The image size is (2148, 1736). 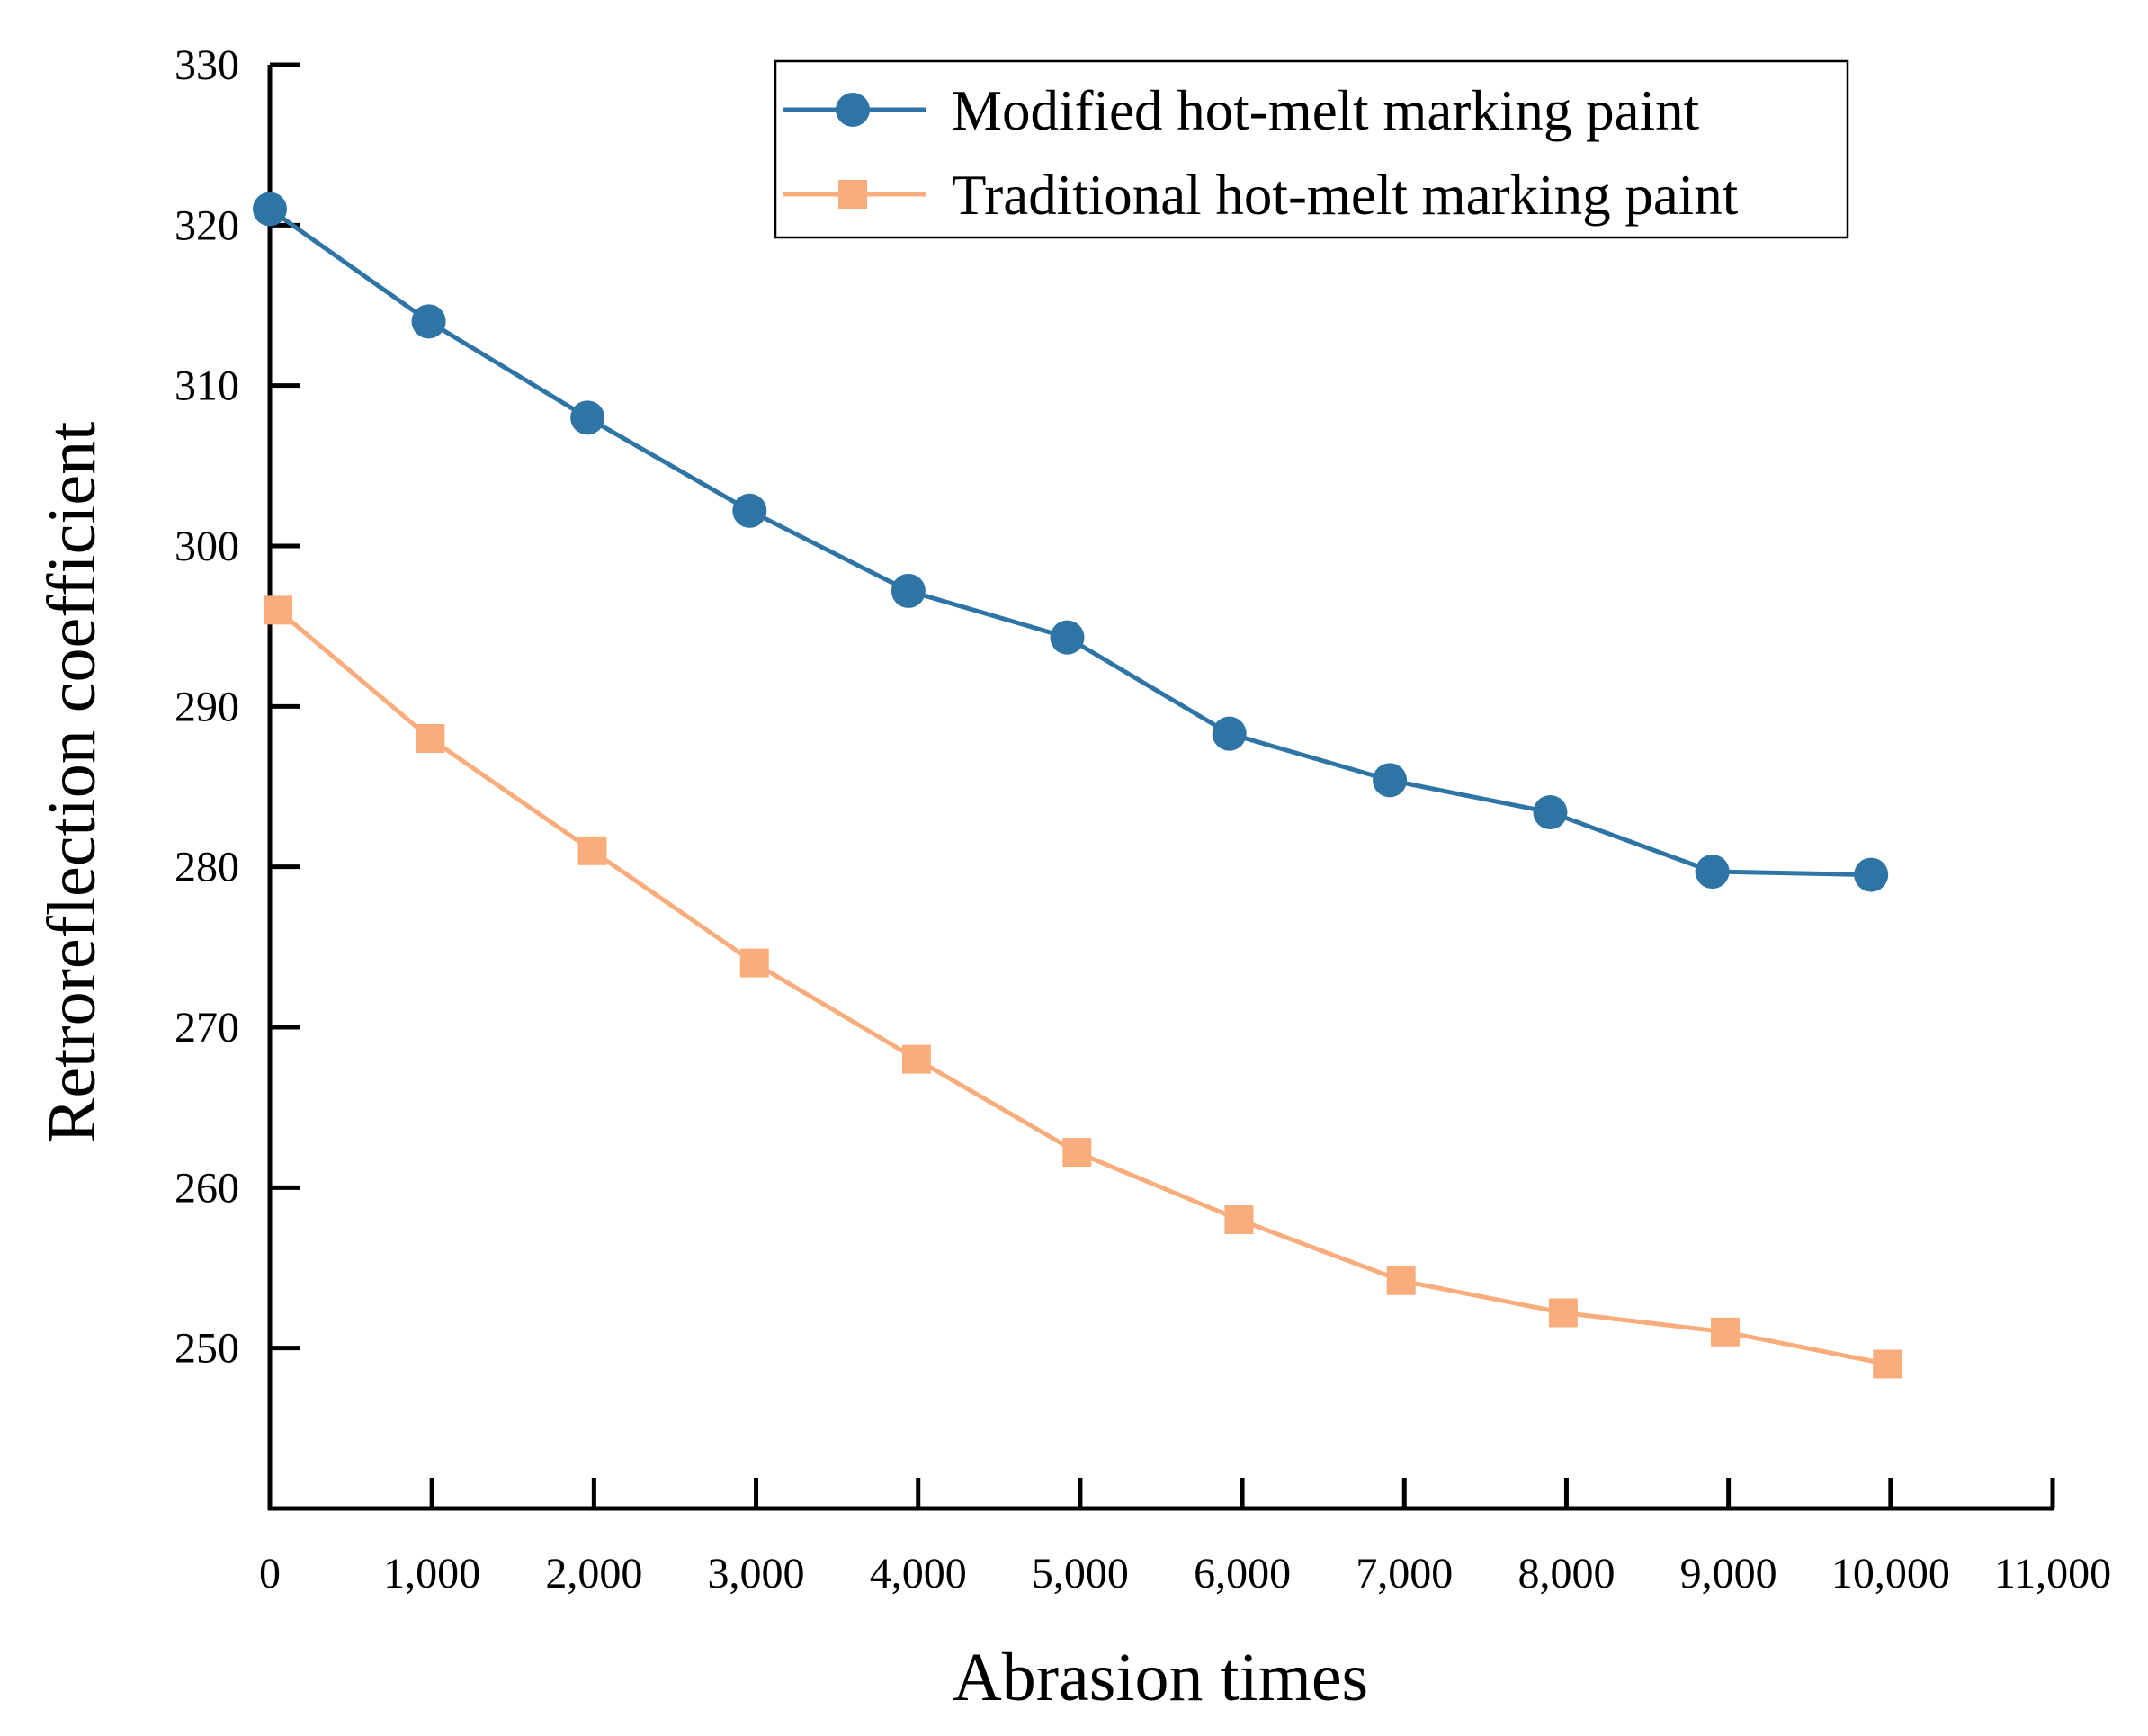 I want to click on x-tick-label: 10,000, so click(x=1891, y=1573).